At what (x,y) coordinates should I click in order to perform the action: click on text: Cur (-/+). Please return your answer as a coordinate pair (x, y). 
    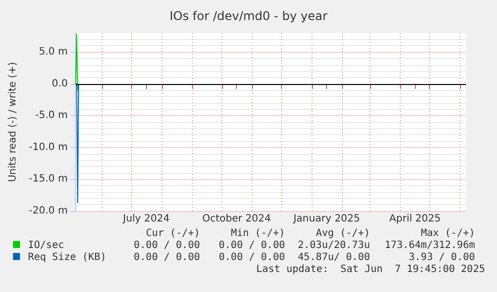
    Looking at the image, I should click on (173, 233).